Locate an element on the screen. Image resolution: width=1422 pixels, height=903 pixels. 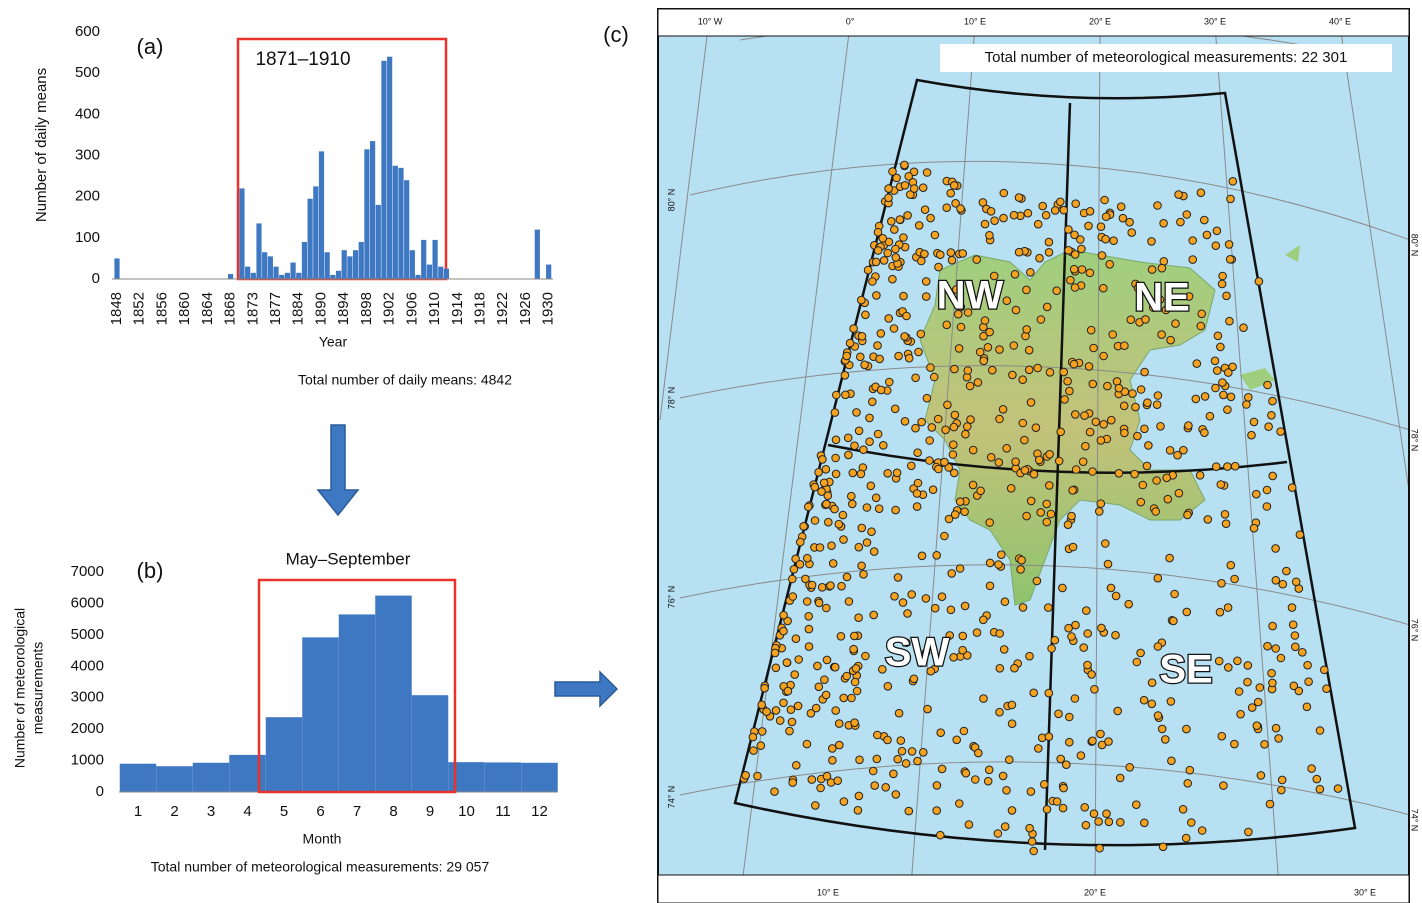
panel-label: (a) is located at coordinates (150, 46).